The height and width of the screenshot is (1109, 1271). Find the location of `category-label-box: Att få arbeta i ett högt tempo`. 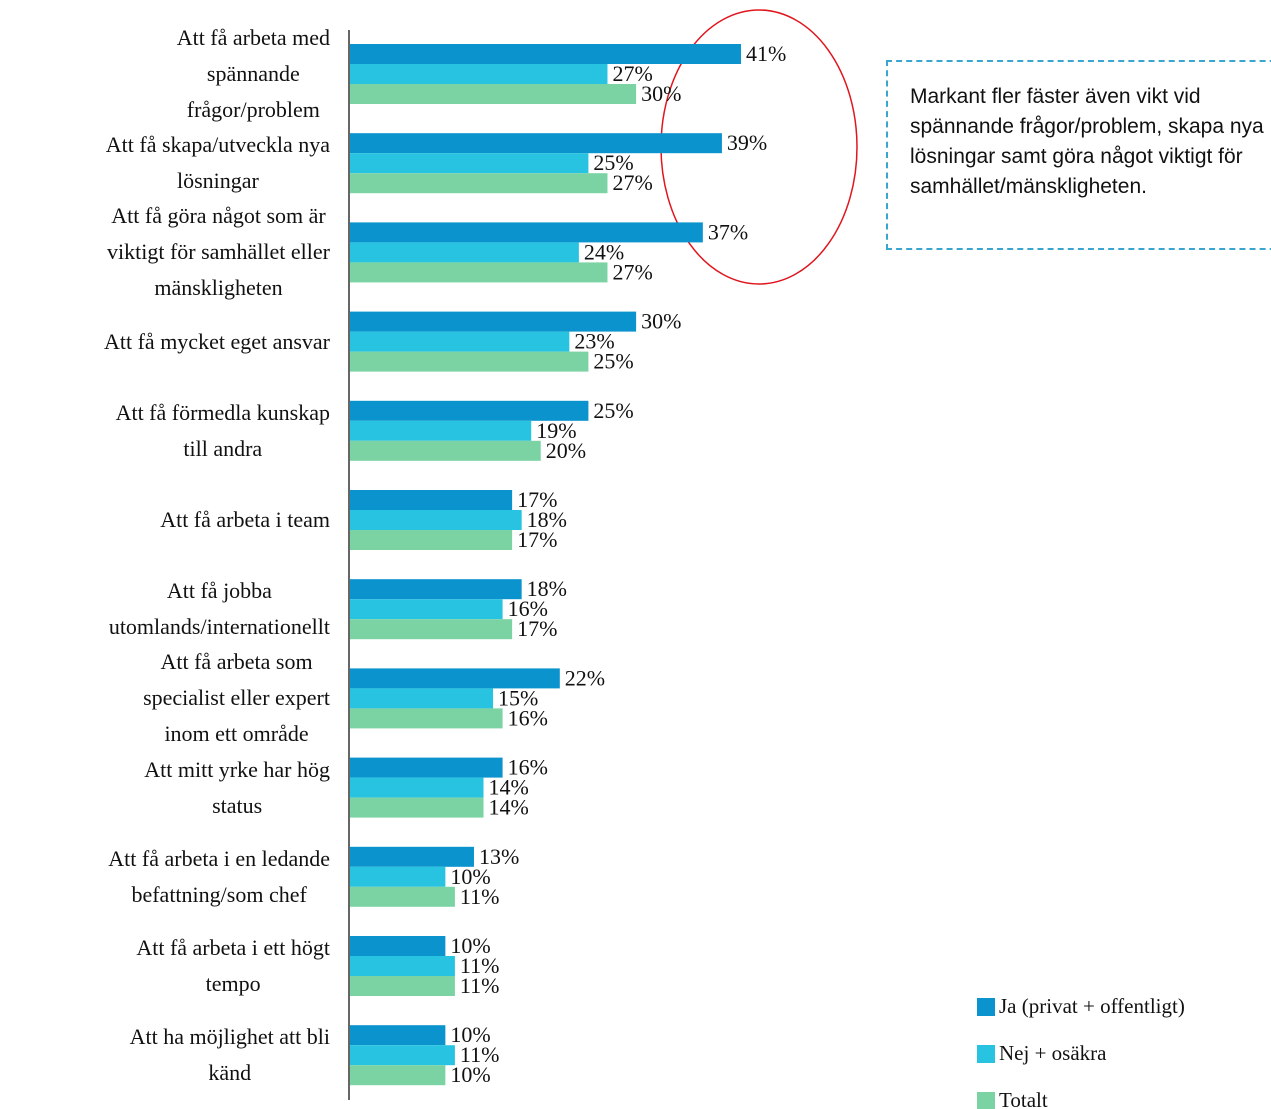

category-label-box: Att få arbeta i ett högt tempo is located at coordinates (165, 966).